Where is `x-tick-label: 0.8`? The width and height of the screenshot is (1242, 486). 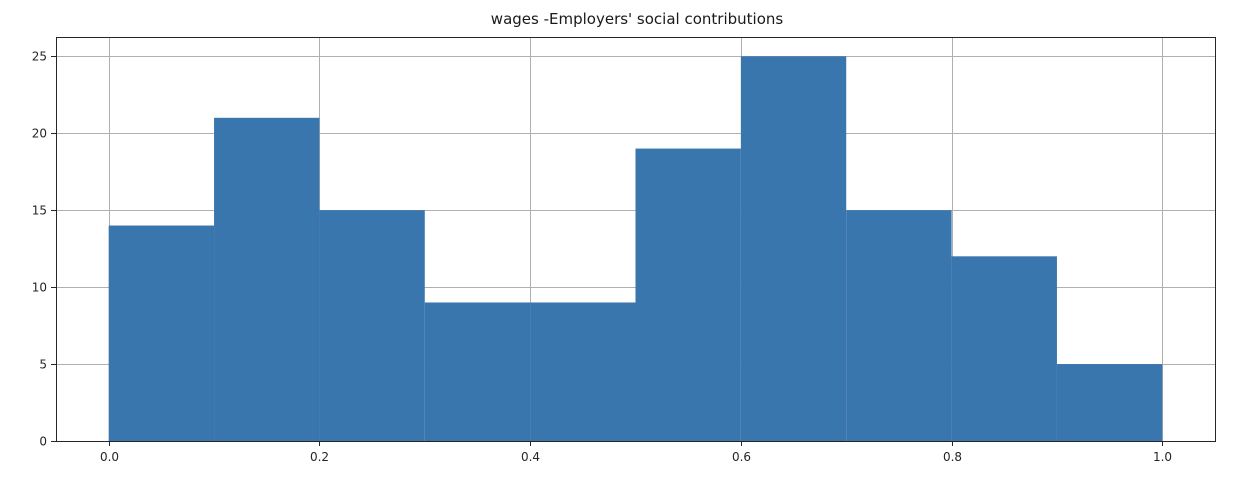 x-tick-label: 0.8 is located at coordinates (952, 457).